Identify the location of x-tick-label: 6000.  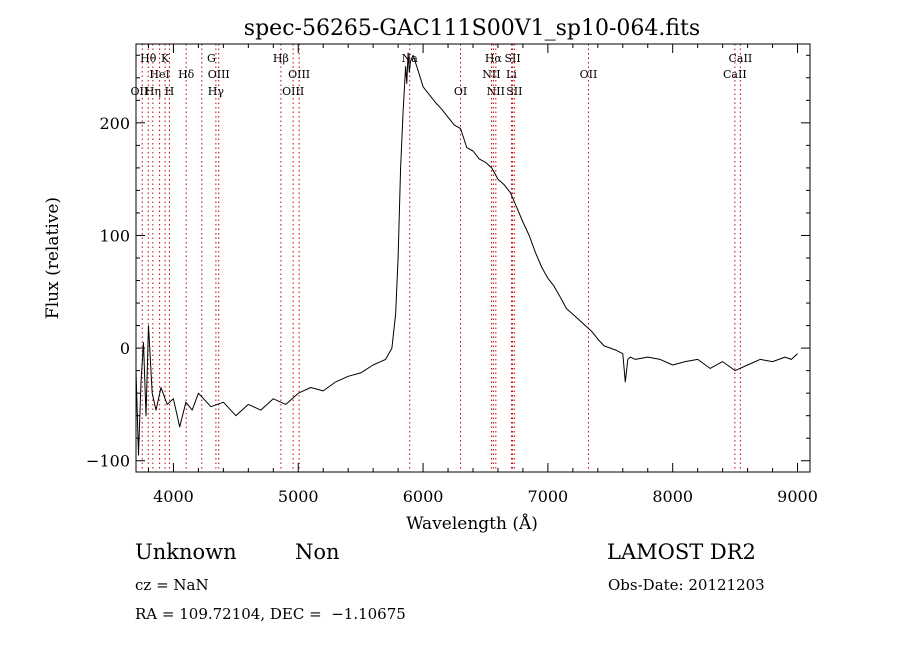
(423, 496).